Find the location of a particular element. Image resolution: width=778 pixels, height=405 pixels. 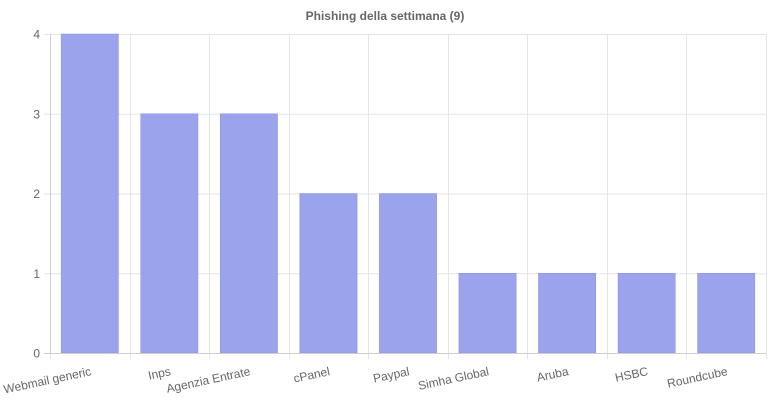

x-tick-label: HSBC is located at coordinates (632, 374).